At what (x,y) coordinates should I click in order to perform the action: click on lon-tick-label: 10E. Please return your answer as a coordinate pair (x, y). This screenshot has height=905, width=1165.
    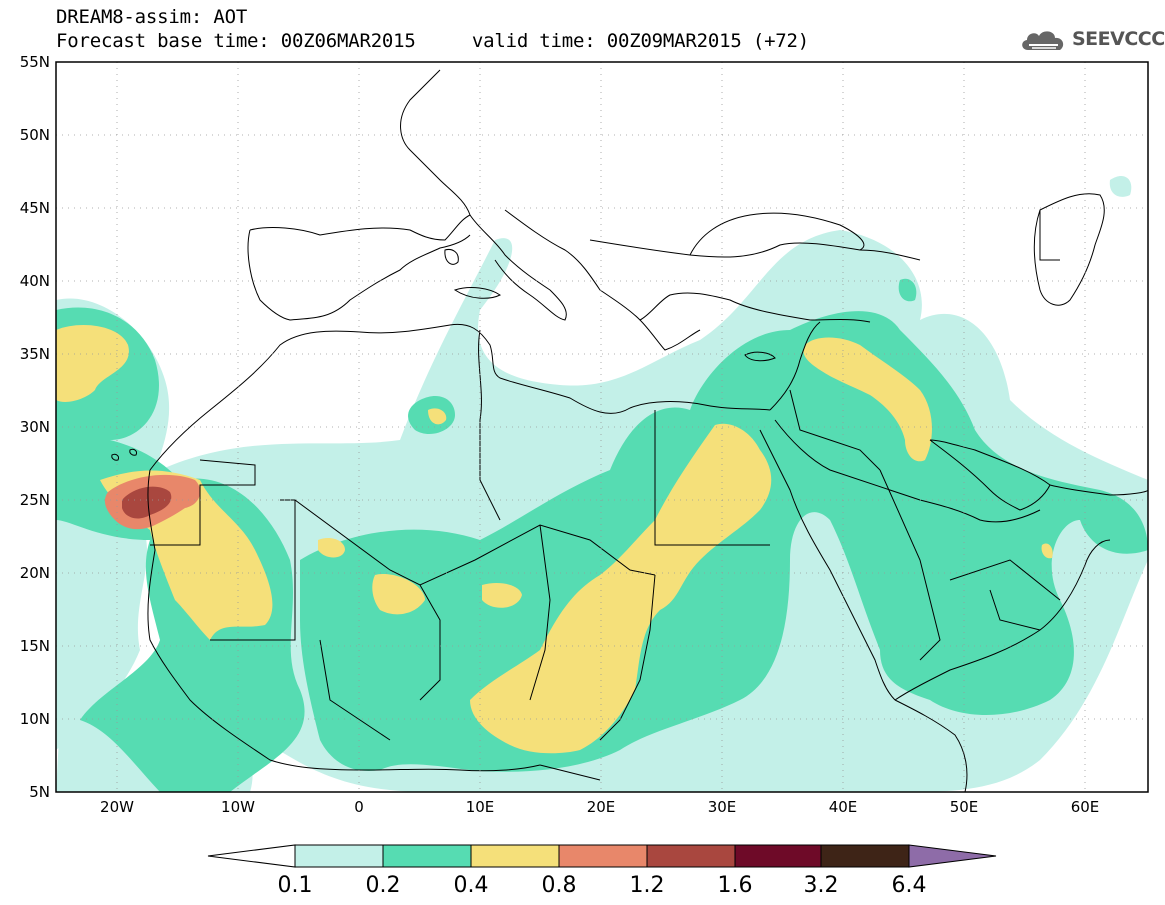
    Looking at the image, I should click on (480, 807).